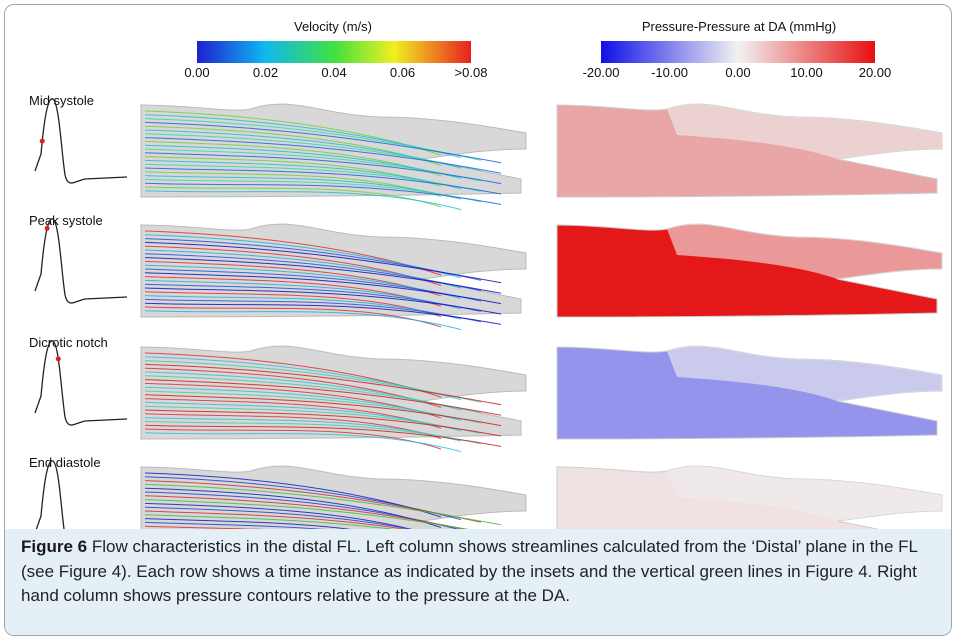 This screenshot has width=956, height=640. What do you see at coordinates (54, 546) in the screenshot?
I see `caption-label: Figure 6` at bounding box center [54, 546].